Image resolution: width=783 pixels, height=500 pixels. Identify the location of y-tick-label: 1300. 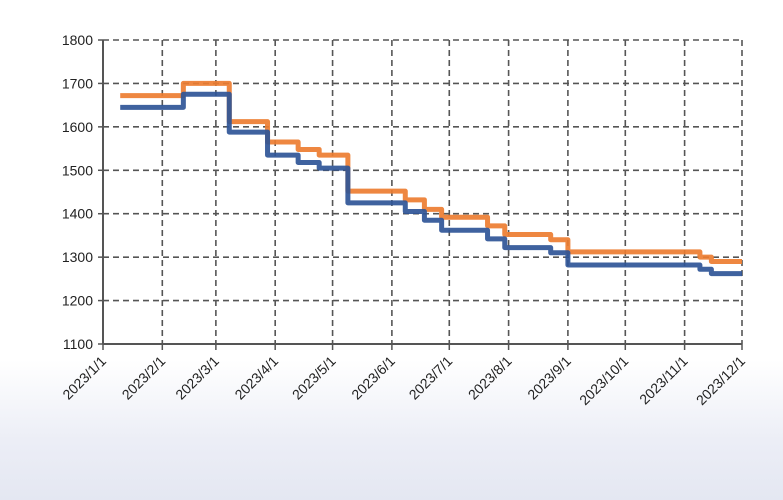
(77, 257).